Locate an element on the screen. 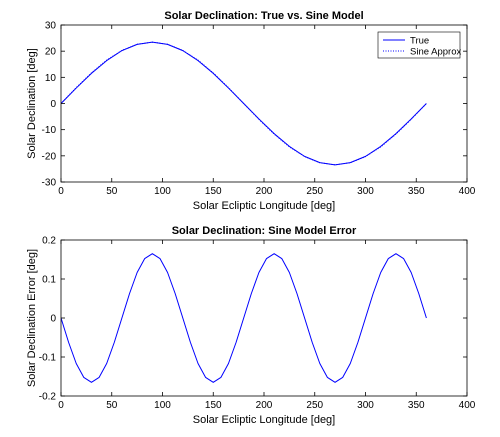  legend-entry: True is located at coordinates (419, 41).